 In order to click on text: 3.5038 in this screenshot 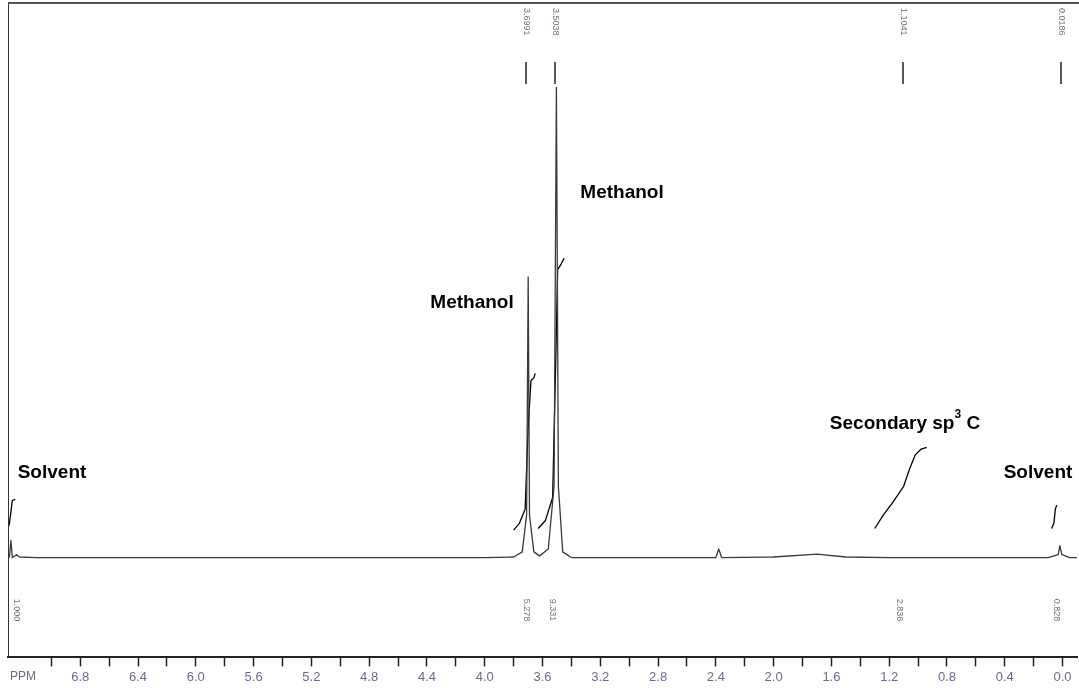, I will do `click(555, 22)`.